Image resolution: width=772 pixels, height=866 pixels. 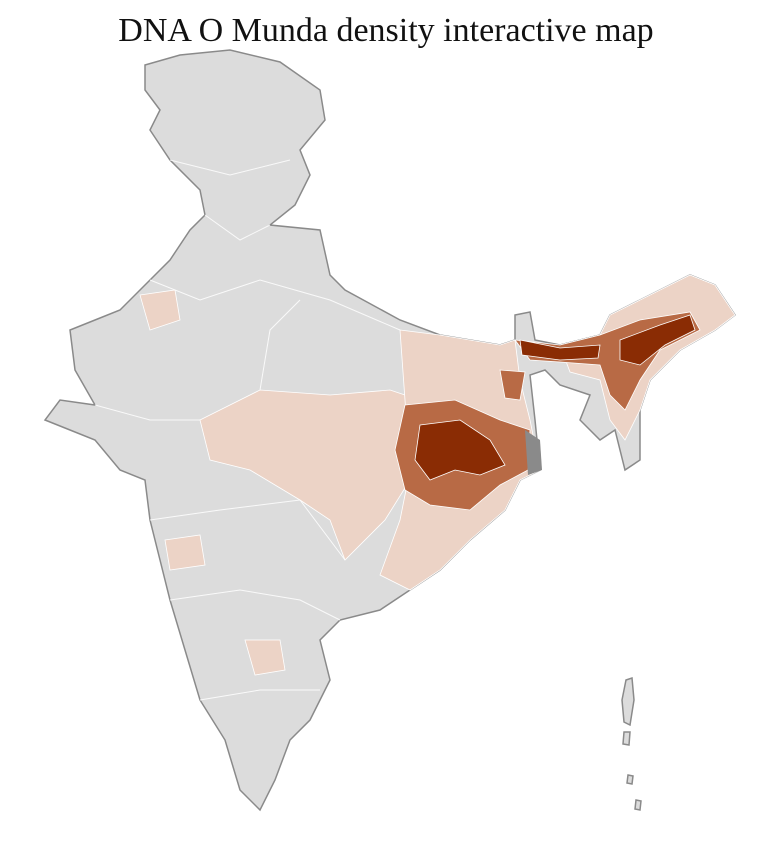 I want to click on region-upper-assam, so click(x=657, y=340).